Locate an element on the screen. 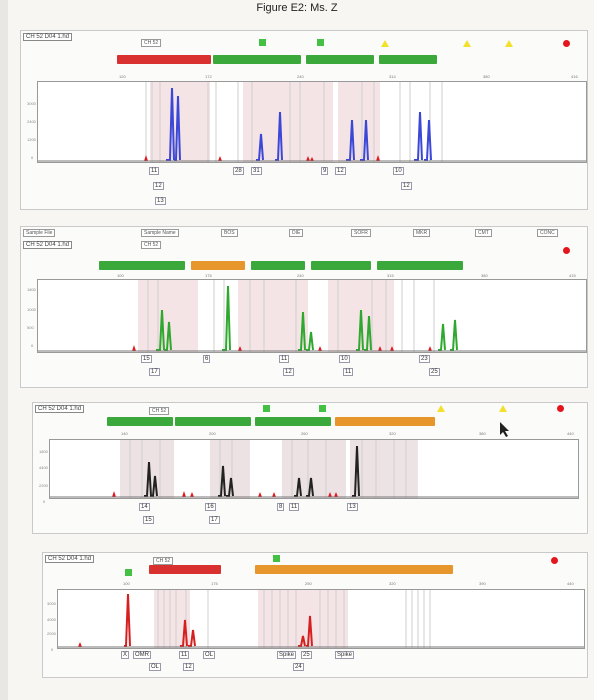 This screenshot has height=700, width=594. scale-label: 250 is located at coordinates (308, 583).